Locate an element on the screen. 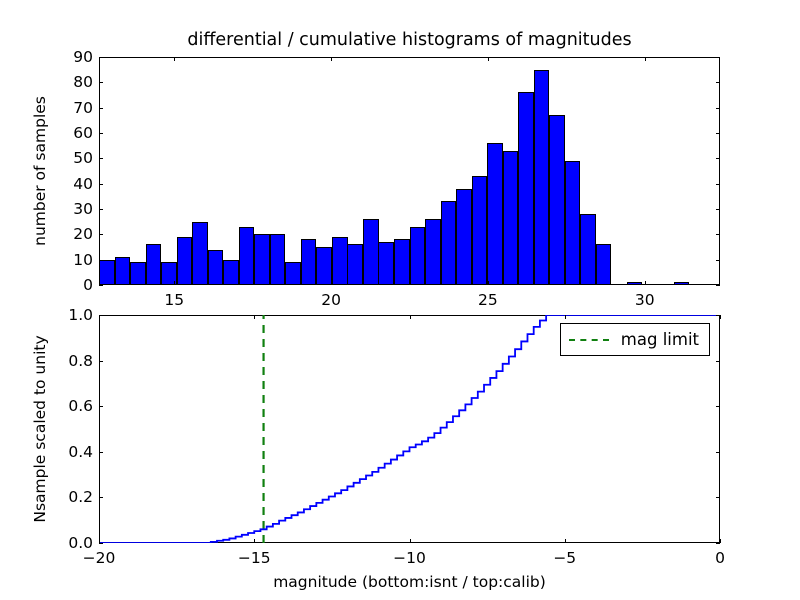 The width and height of the screenshot is (800, 600). x-tick-label: 25 is located at coordinates (488, 300).